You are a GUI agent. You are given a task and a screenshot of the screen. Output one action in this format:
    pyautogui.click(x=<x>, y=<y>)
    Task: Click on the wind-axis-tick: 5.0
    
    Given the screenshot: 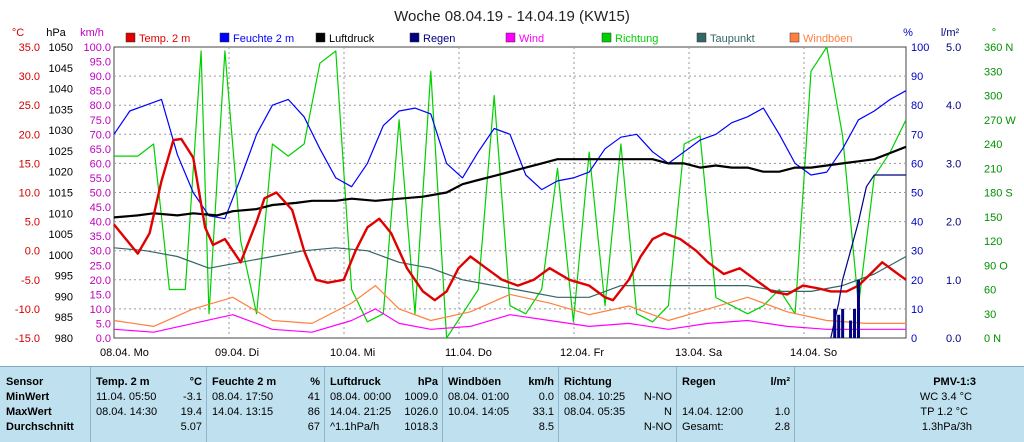 What is the action you would take?
    pyautogui.click(x=103, y=324)
    